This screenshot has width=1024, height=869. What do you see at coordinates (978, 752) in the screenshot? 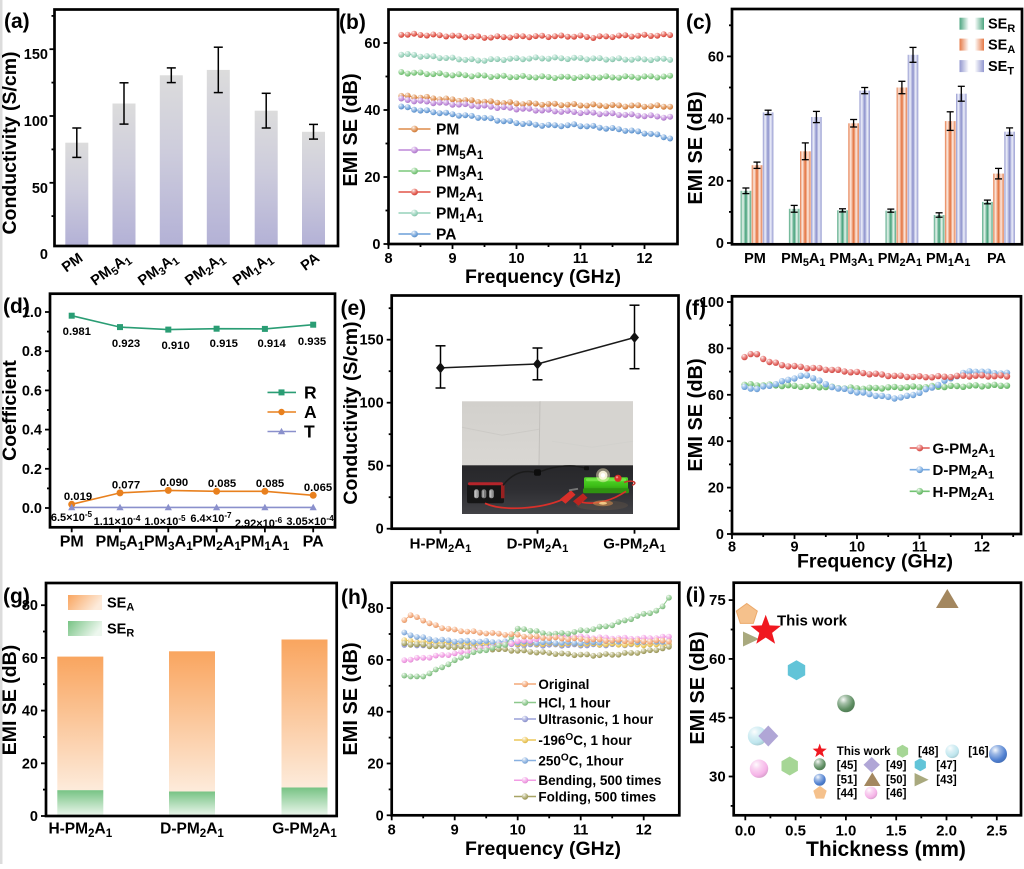
I see `svg-text: [16]` at bounding box center [978, 752].